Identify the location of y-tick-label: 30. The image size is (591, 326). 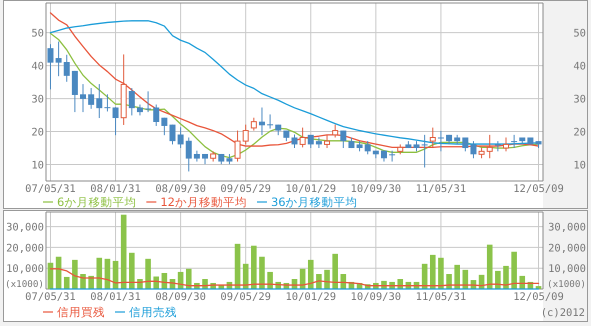
(37, 100).